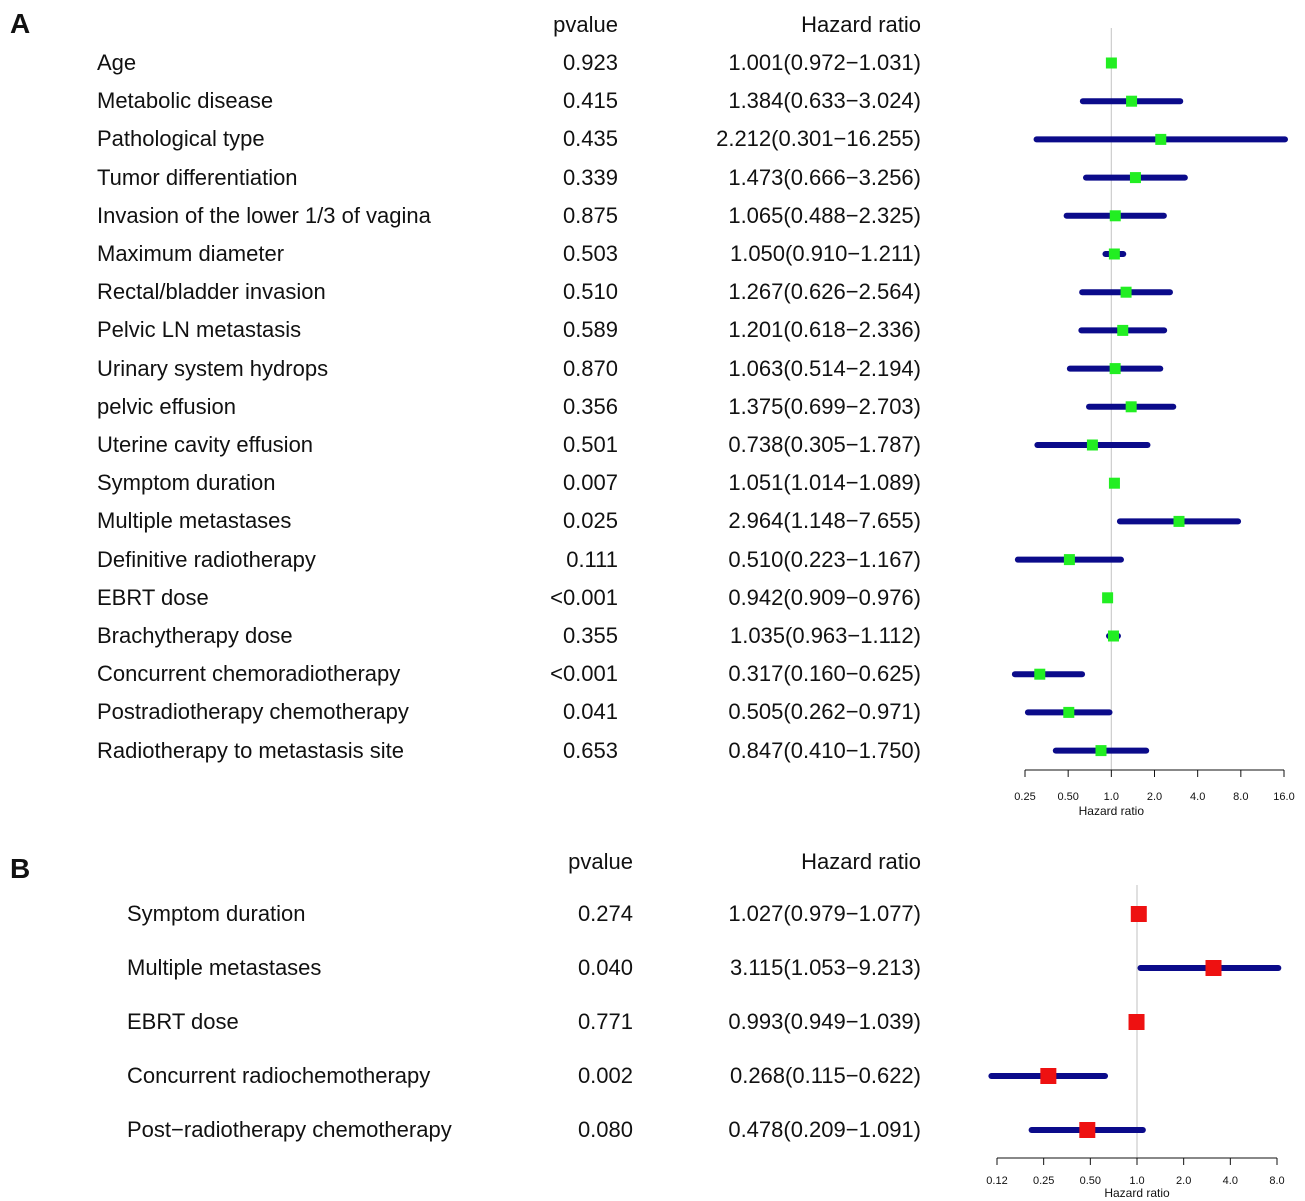  Describe the element at coordinates (1067, 797) in the screenshot. I see `x-tick-label: 0.50` at that location.